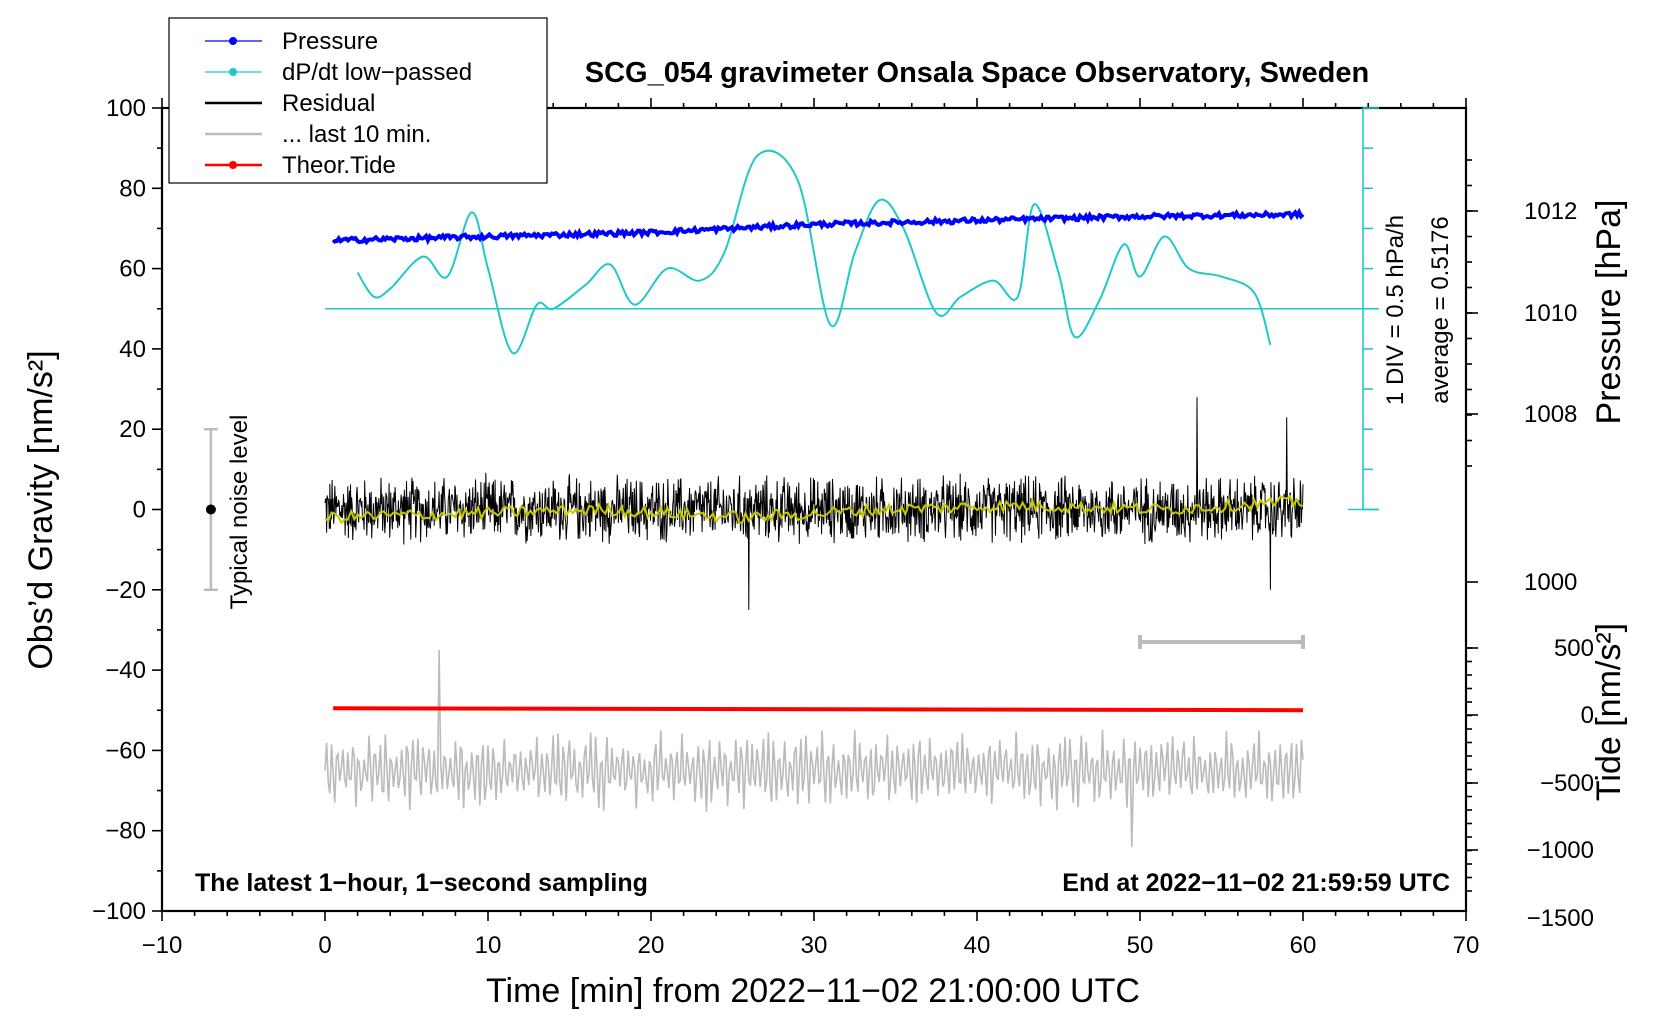 This screenshot has height=1020, width=1660. I want to click on average-label: average = 0.5176, so click(1440, 310).